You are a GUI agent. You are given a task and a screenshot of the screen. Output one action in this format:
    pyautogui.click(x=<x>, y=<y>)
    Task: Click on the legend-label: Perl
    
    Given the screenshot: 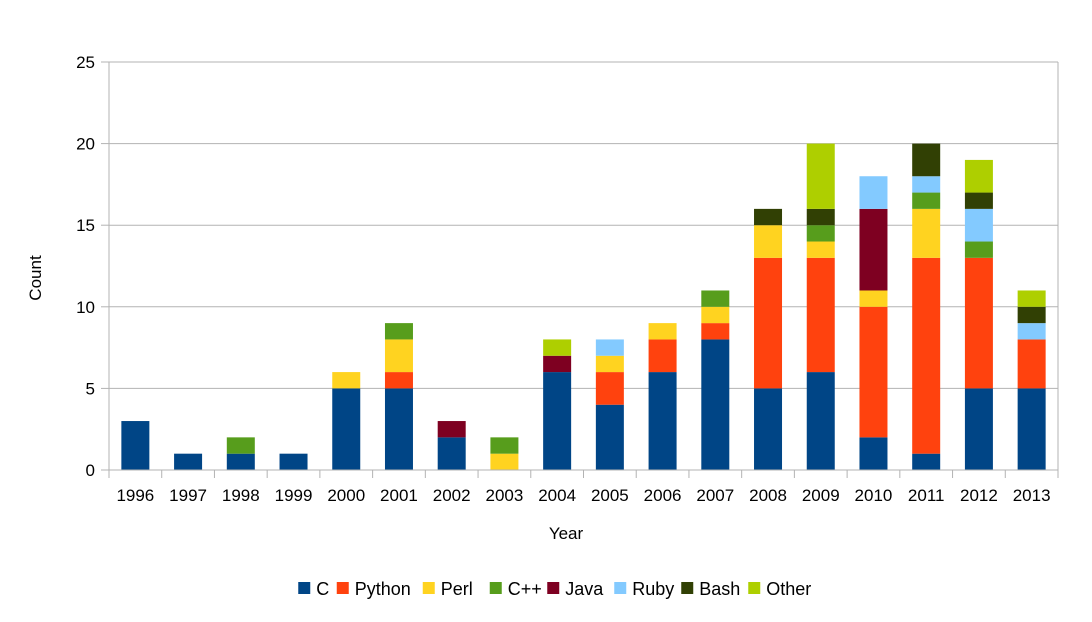 What is the action you would take?
    pyautogui.click(x=457, y=589)
    